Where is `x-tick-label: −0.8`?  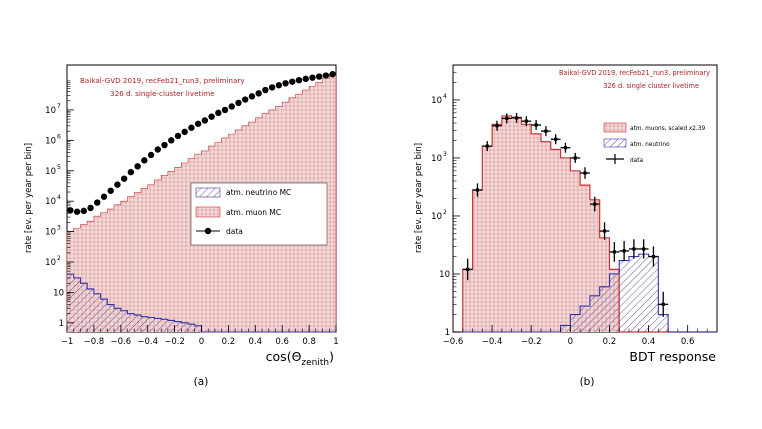
x-tick-label: −0.8 is located at coordinates (94, 342).